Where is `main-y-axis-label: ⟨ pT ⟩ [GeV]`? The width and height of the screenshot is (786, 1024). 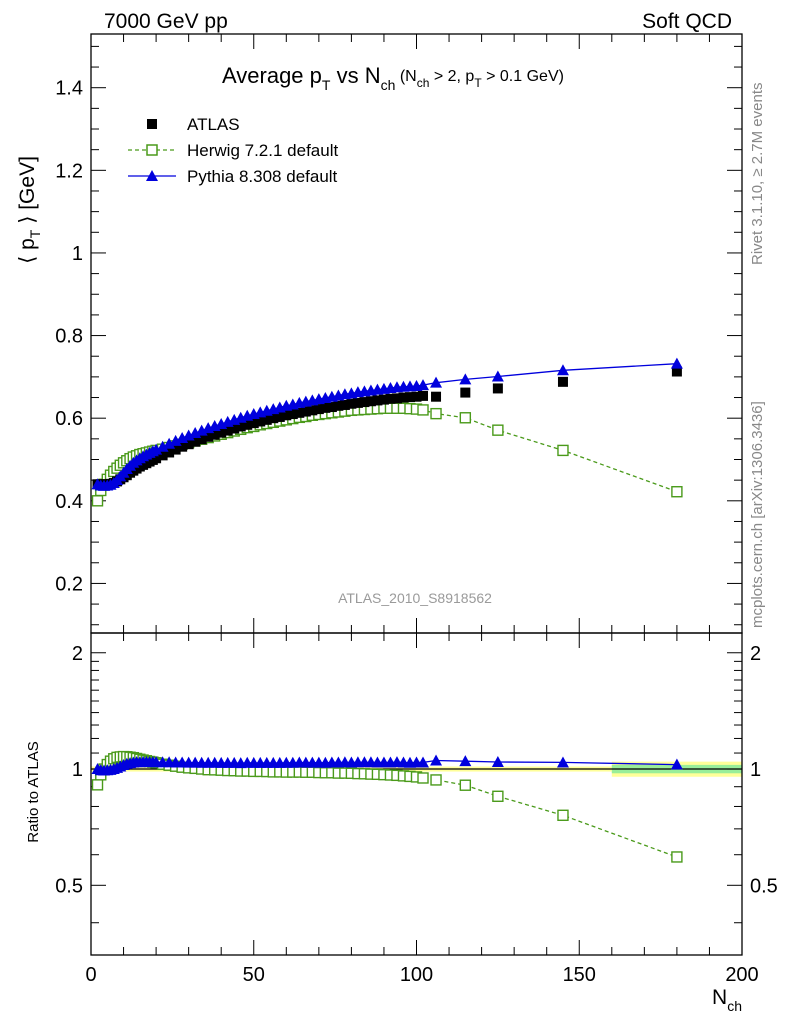
main-y-axis-label: ⟨ pT ⟩ [GeV] is located at coordinates (29, 210).